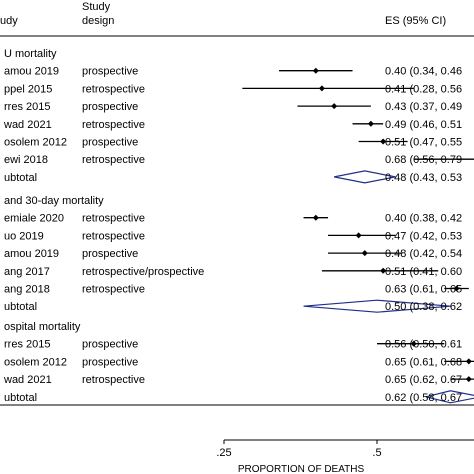 This screenshot has width=474, height=474. What do you see at coordinates (28, 89) in the screenshot?
I see `study-name: ppel 2015` at bounding box center [28, 89].